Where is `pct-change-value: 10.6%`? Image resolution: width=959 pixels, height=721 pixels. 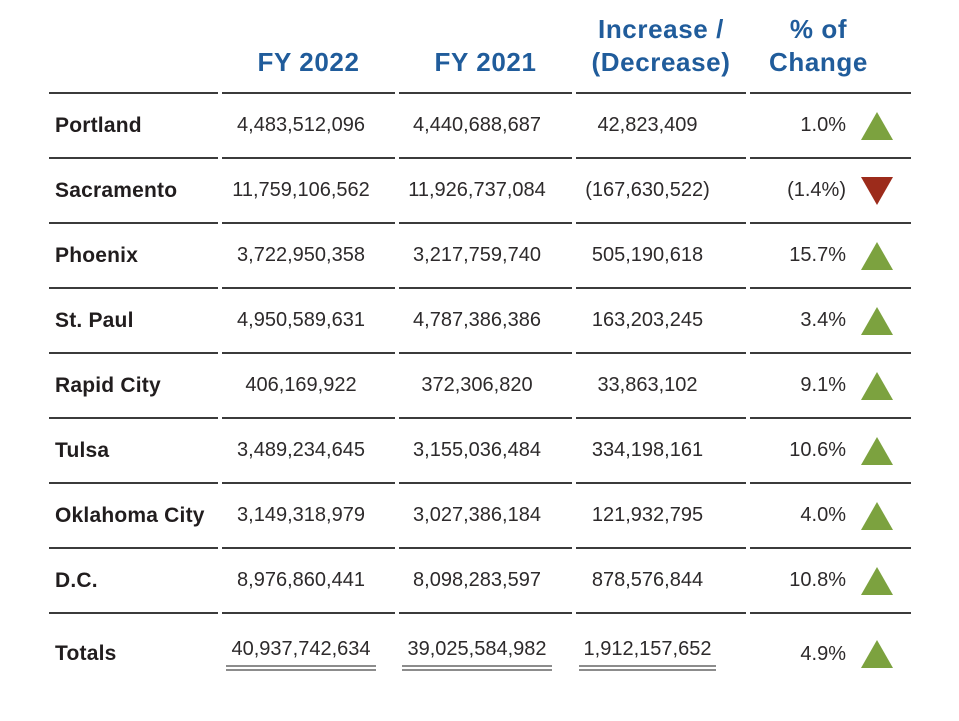 pct-change-value: 10.6% is located at coordinates (817, 450).